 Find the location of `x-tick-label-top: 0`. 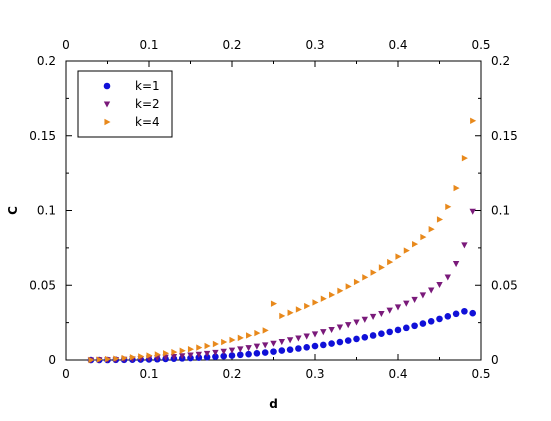

x-tick-label-top: 0 is located at coordinates (66, 45).